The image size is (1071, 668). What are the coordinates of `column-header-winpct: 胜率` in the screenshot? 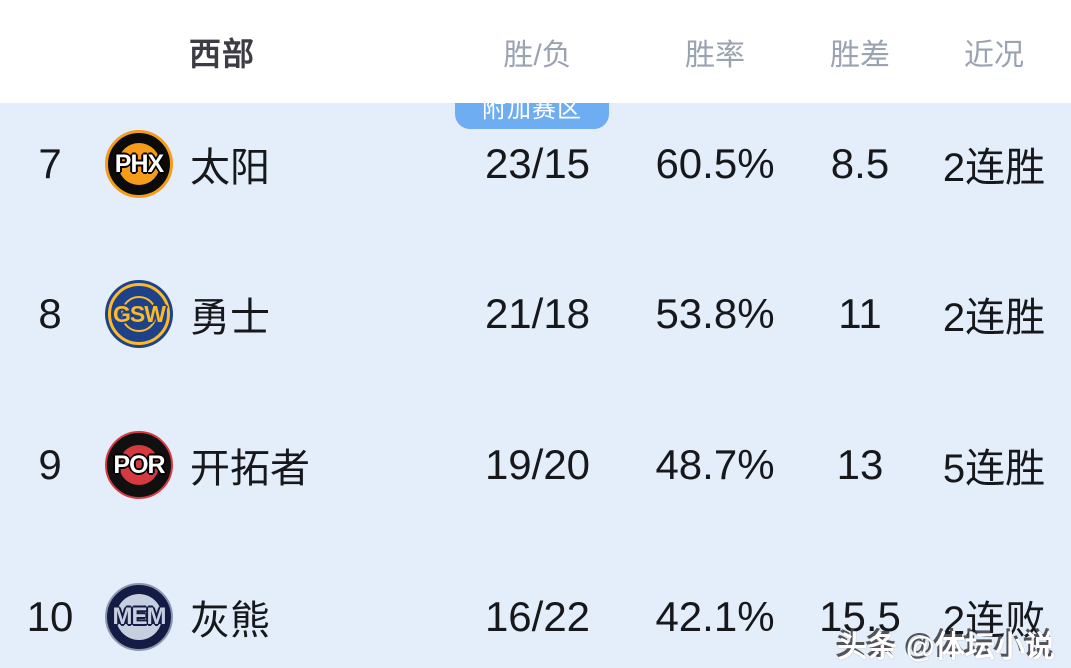 It's located at (715, 55).